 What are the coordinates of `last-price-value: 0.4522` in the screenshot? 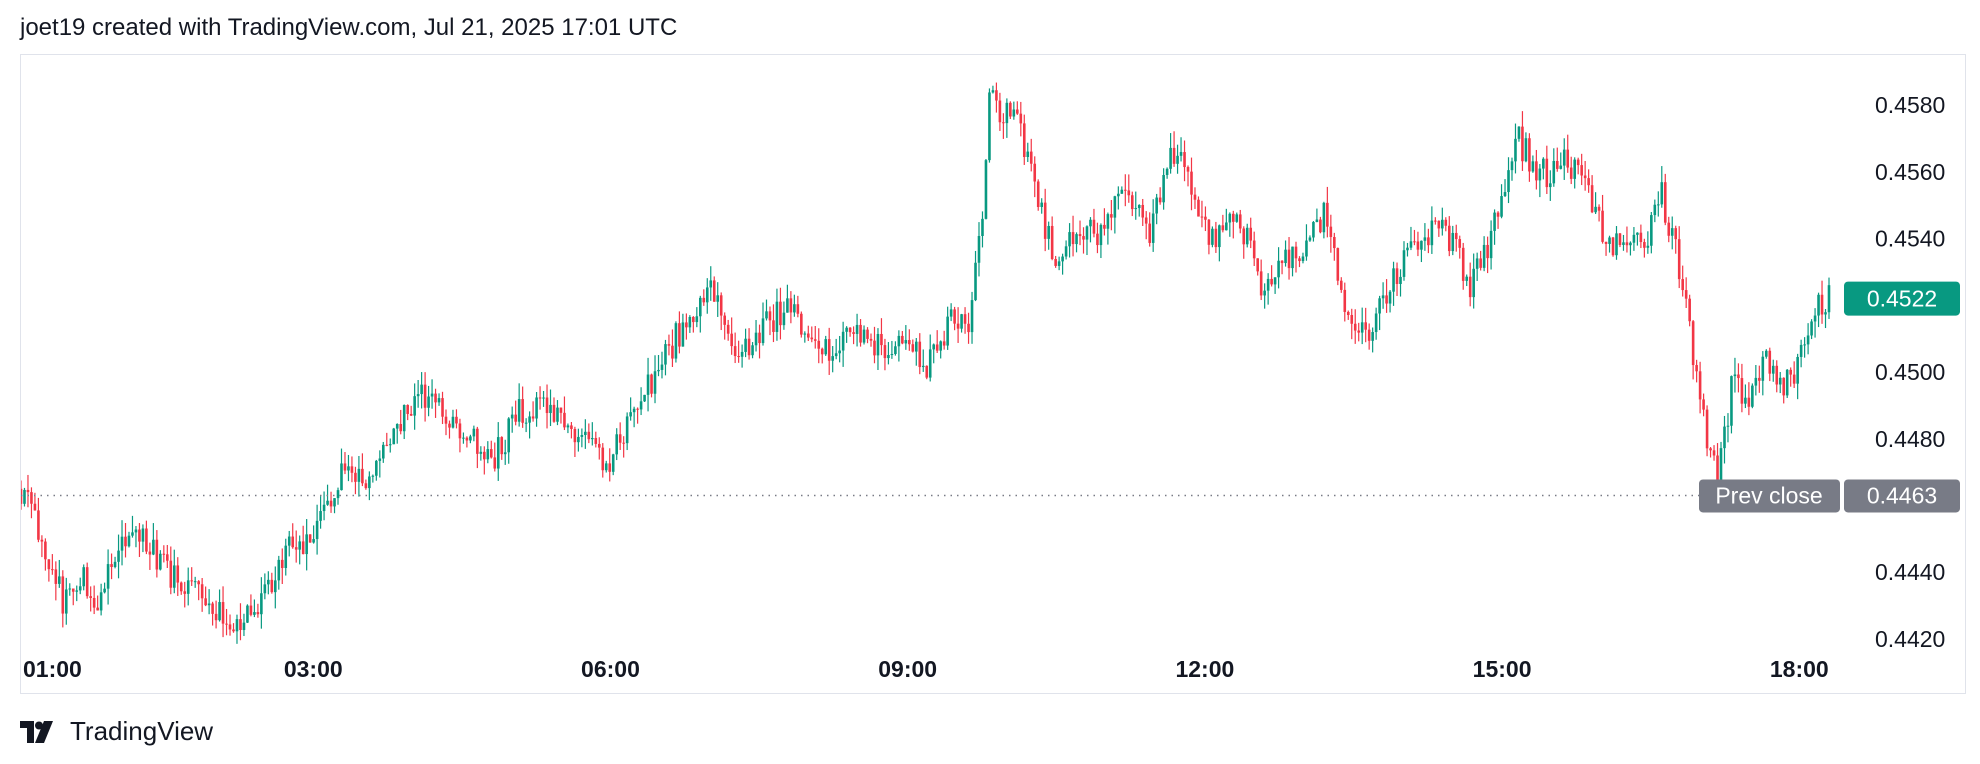 It's located at (1902, 299).